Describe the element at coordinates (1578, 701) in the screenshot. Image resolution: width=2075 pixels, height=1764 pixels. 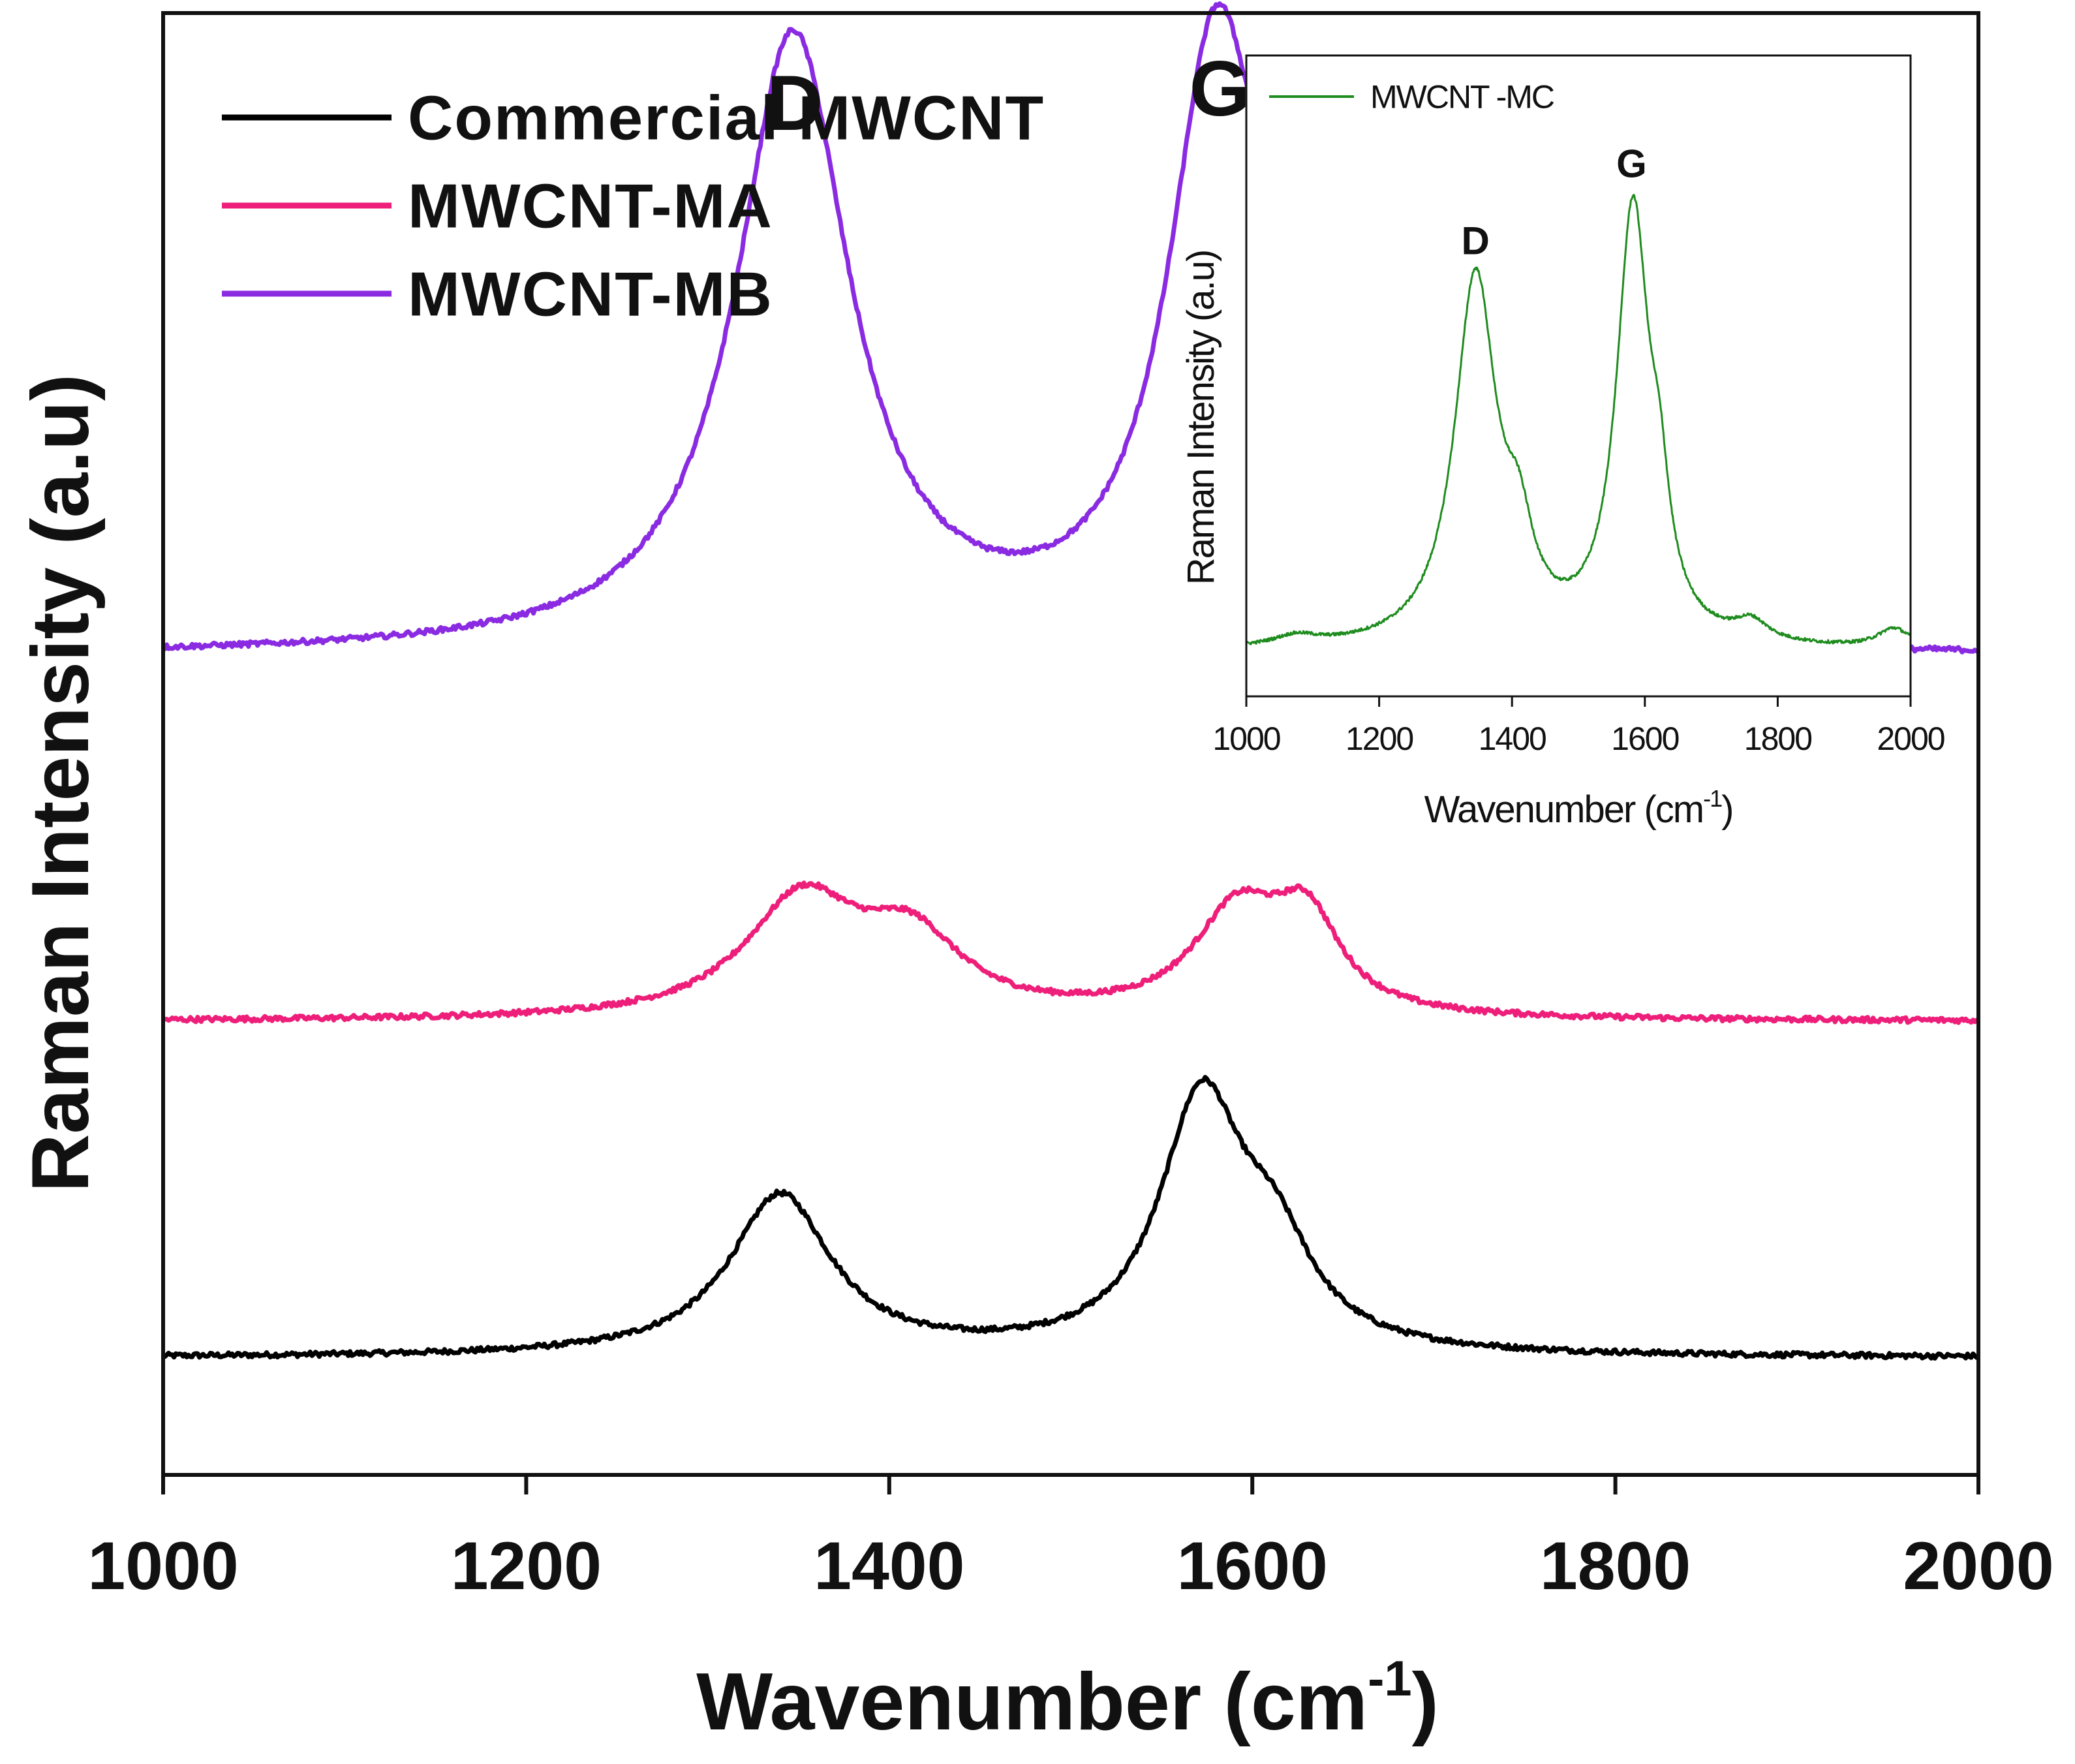
I see `inset-x-ticks` at that location.